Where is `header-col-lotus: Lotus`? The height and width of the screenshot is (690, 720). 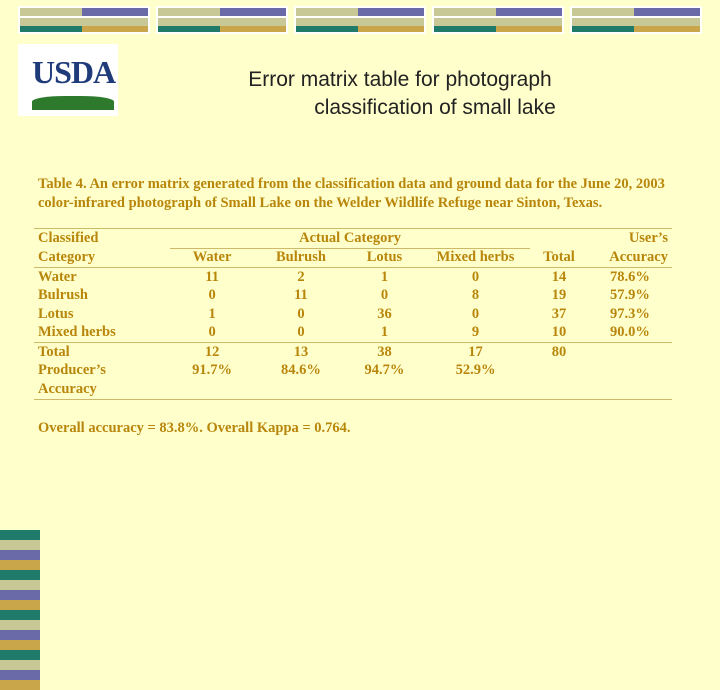 header-col-lotus: Lotus is located at coordinates (384, 257).